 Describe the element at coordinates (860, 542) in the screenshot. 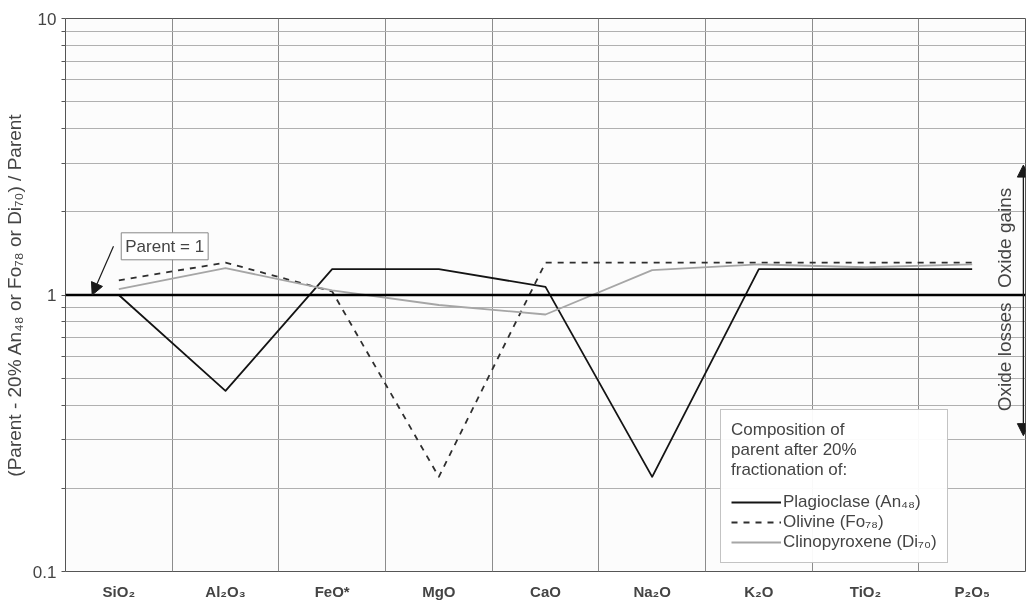

I see `legend-label: Clinopyroxene (Di₇₀)` at that location.